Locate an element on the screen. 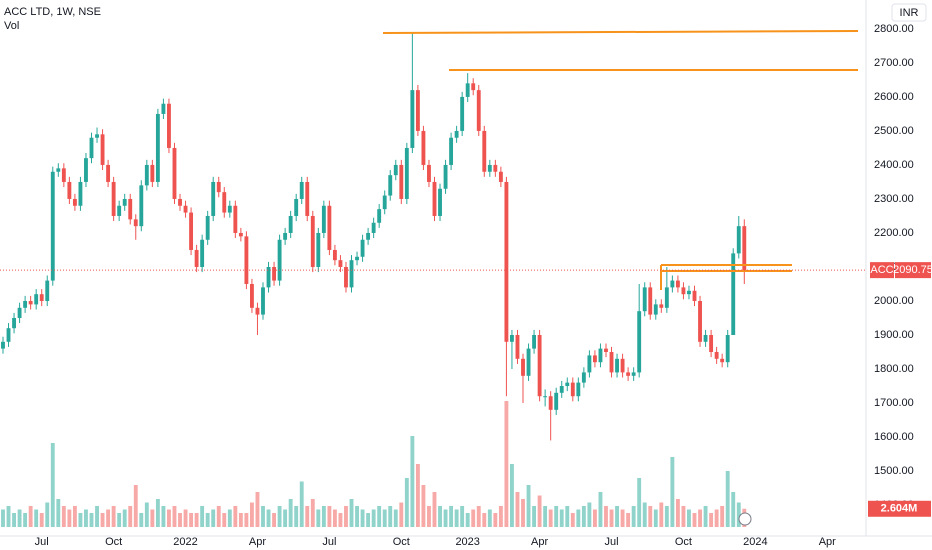  y-tick-label: 2000.00 is located at coordinates (894, 301).